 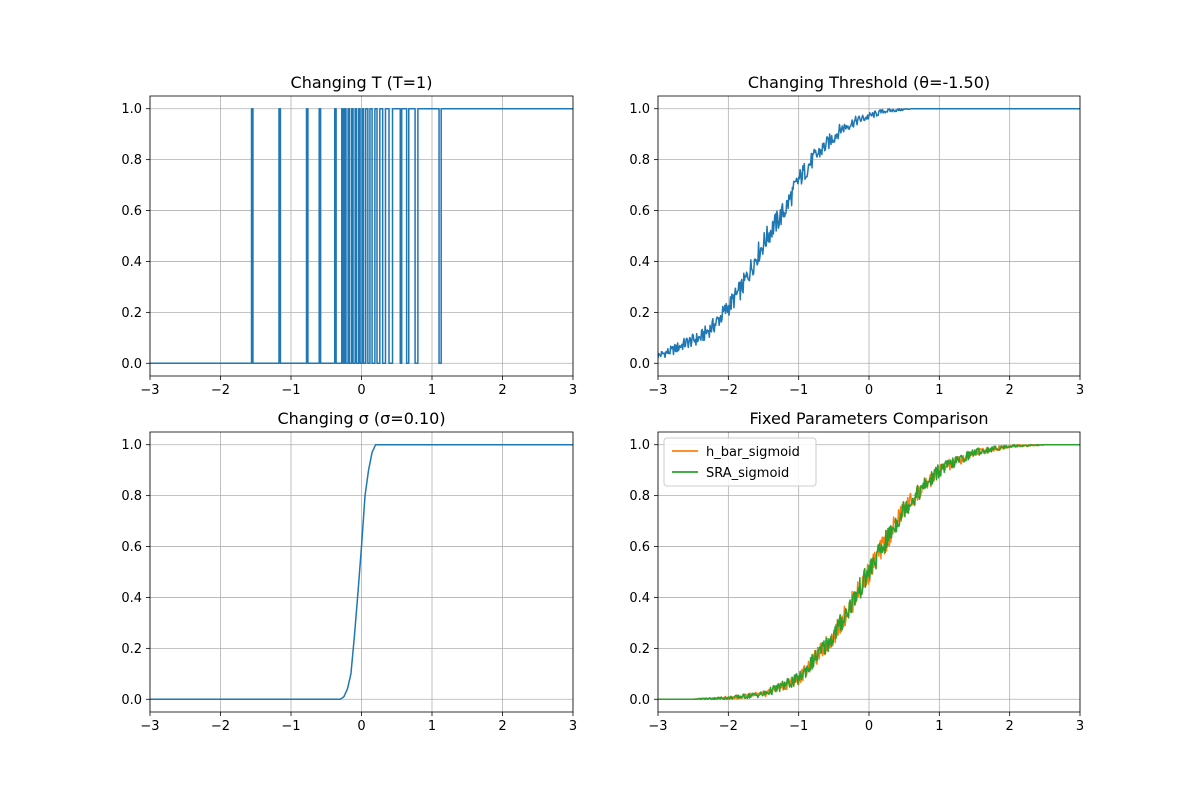 What do you see at coordinates (868, 418) in the screenshot?
I see `chart-title: Fixed Parameters Comparison` at bounding box center [868, 418].